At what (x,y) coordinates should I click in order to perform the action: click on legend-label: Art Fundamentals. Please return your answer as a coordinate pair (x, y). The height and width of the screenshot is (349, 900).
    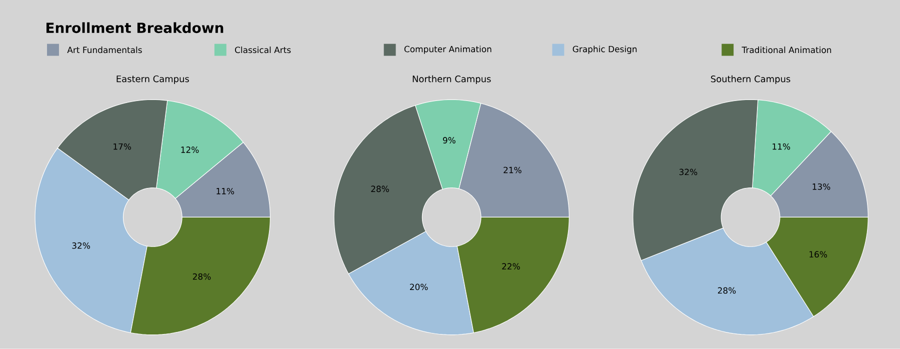
    Looking at the image, I should click on (104, 50).